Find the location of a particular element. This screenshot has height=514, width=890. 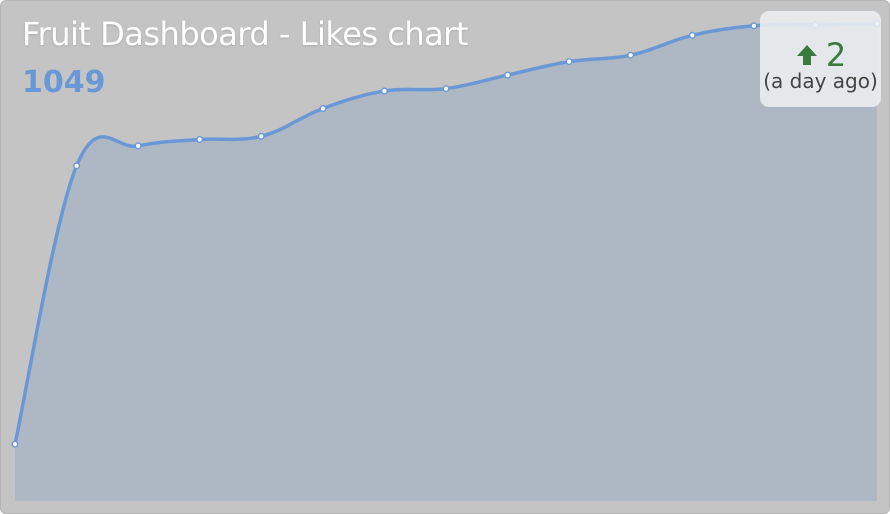

change-indicator: 2 (a day ago) is located at coordinates (820, 59).